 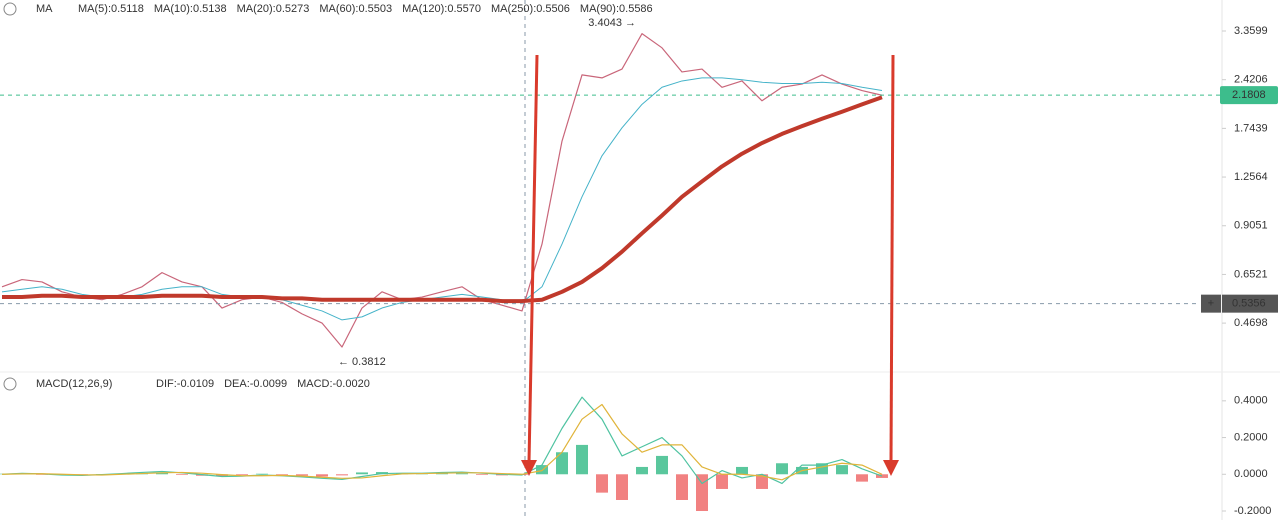 I want to click on legend-item: MA(120):0.5570, so click(x=441, y=9).